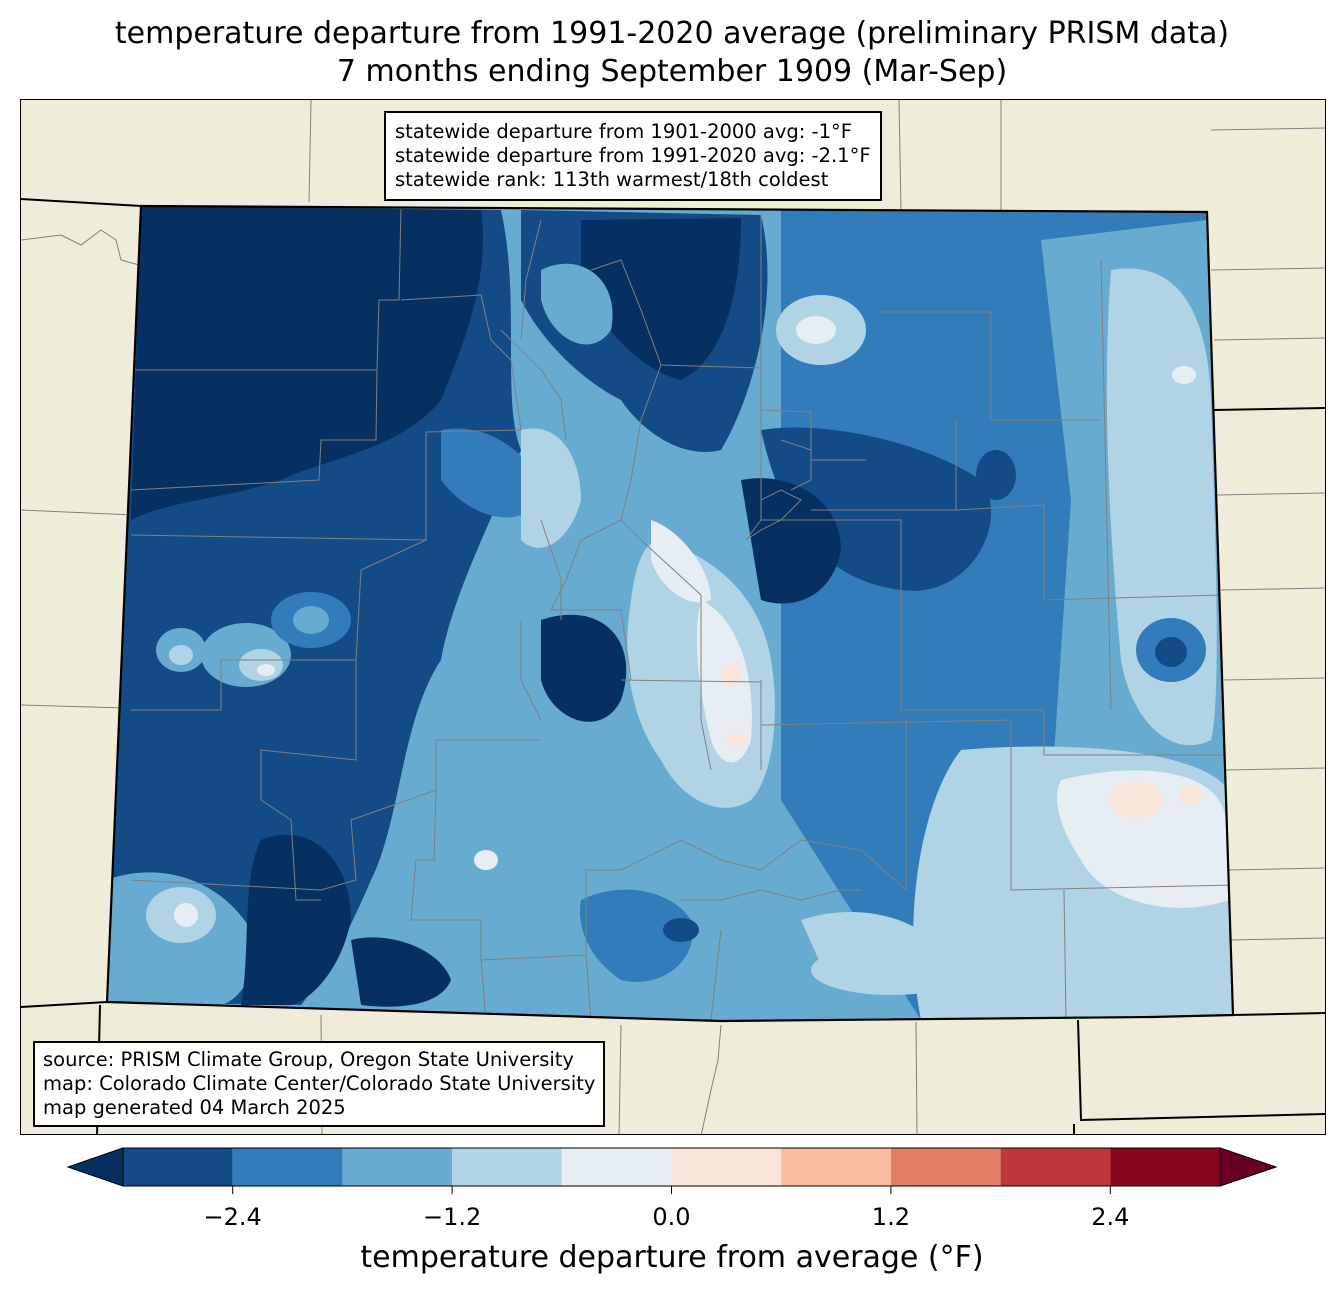 This screenshot has width=1344, height=1299. Describe the element at coordinates (1110, 1217) in the screenshot. I see `colorbar-tick-label: 2.4` at that location.